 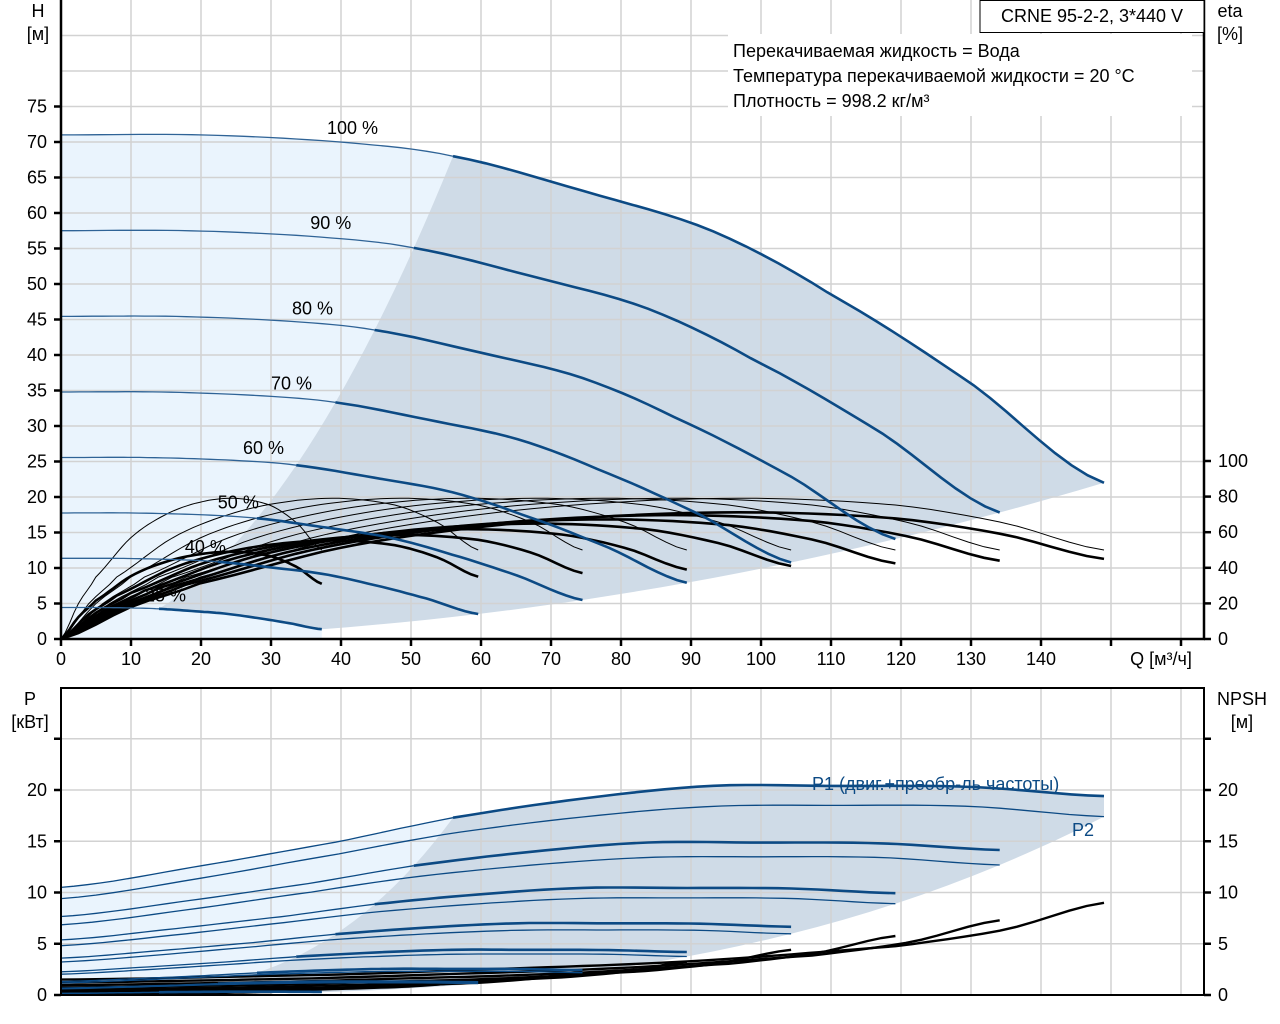 What do you see at coordinates (1228, 790) in the screenshot?
I see `npsh-tick-label: 20` at bounding box center [1228, 790].